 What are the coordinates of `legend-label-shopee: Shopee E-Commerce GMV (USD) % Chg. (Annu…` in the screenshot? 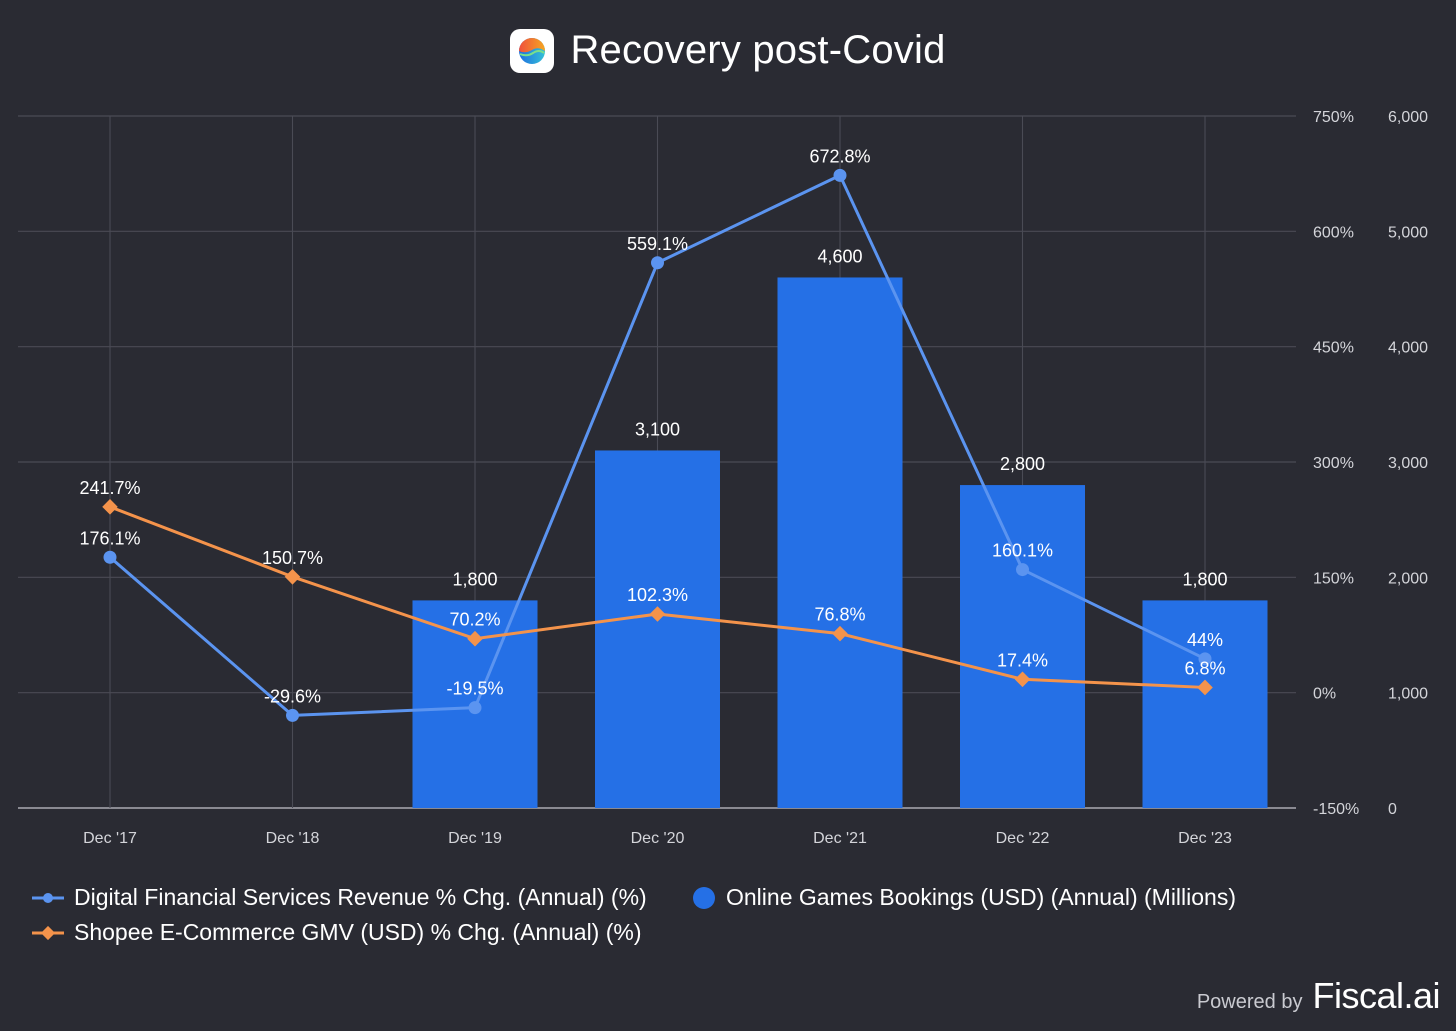 It's located at (358, 932).